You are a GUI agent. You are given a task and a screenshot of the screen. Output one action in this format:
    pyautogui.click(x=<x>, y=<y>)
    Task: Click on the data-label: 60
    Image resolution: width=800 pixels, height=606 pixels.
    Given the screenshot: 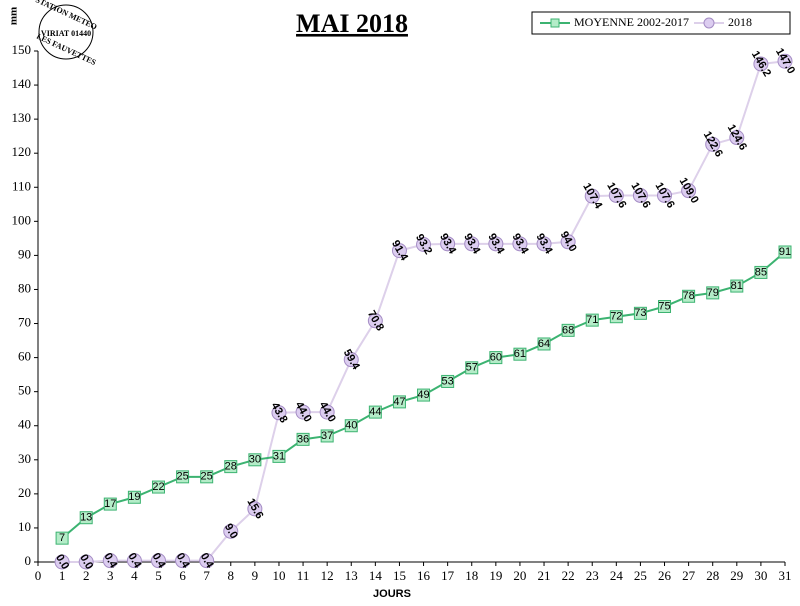 What is the action you would take?
    pyautogui.click(x=496, y=358)
    